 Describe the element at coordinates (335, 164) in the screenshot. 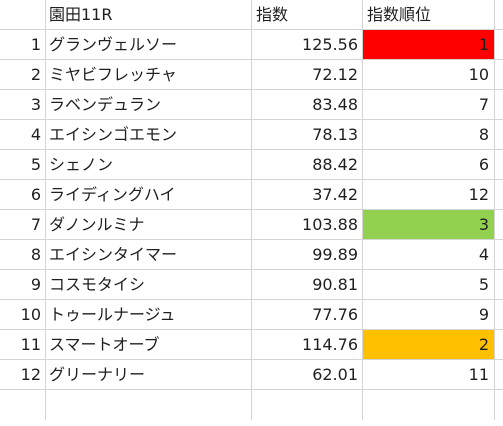

I see `index-value-cell: 88.42` at that location.